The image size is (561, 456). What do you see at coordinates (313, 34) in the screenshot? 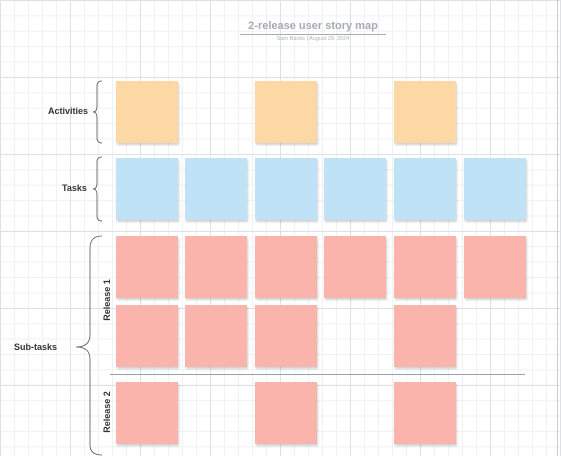
I see `title-underline` at bounding box center [313, 34].